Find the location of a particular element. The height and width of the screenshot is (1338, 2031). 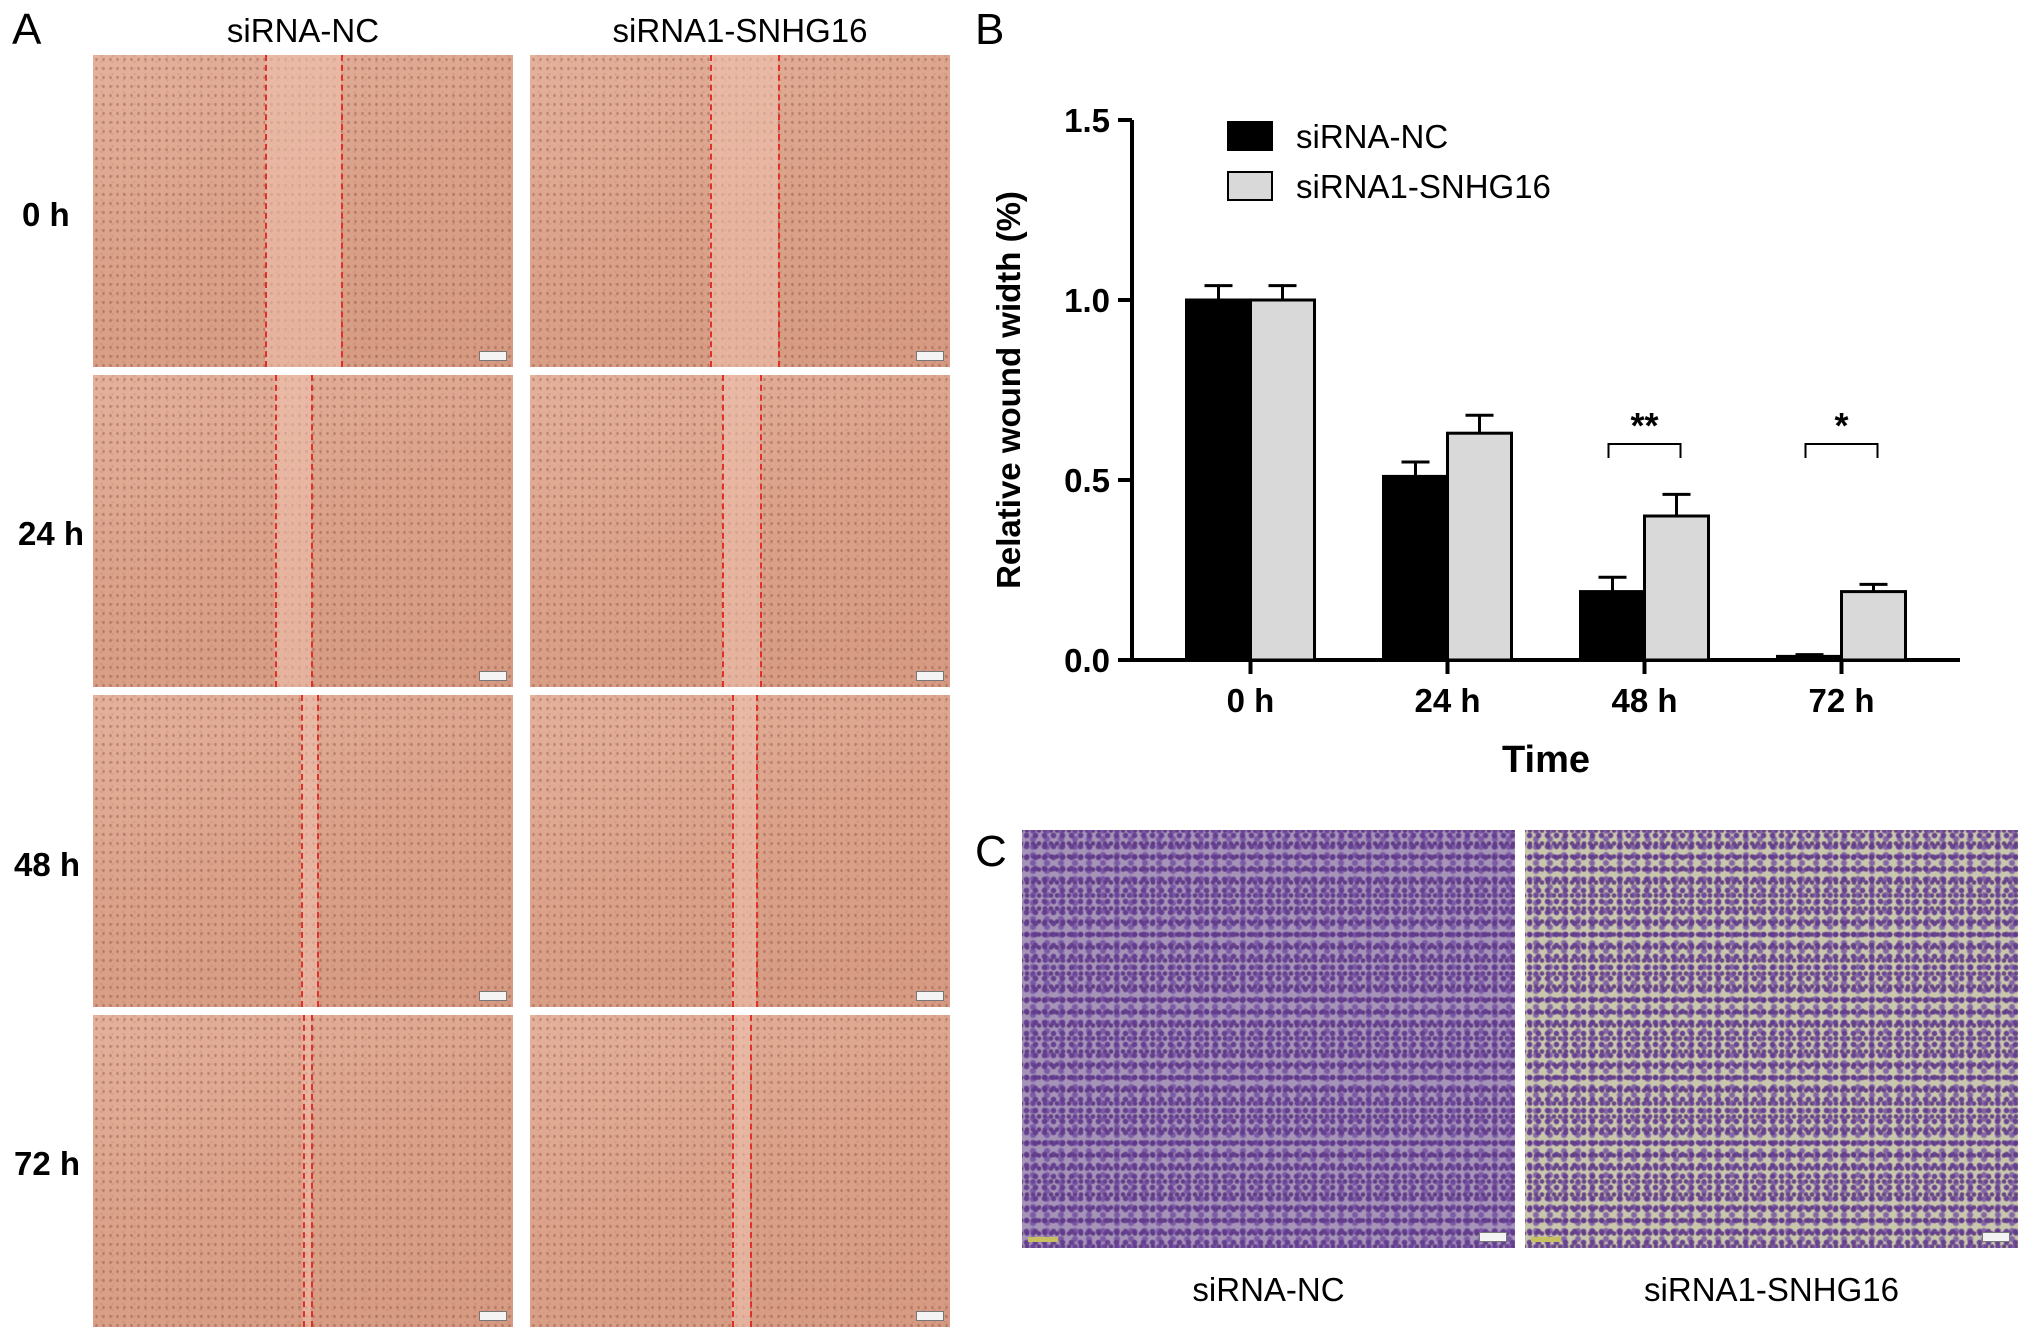

wound-image-nc-72h is located at coordinates (303, 1171).